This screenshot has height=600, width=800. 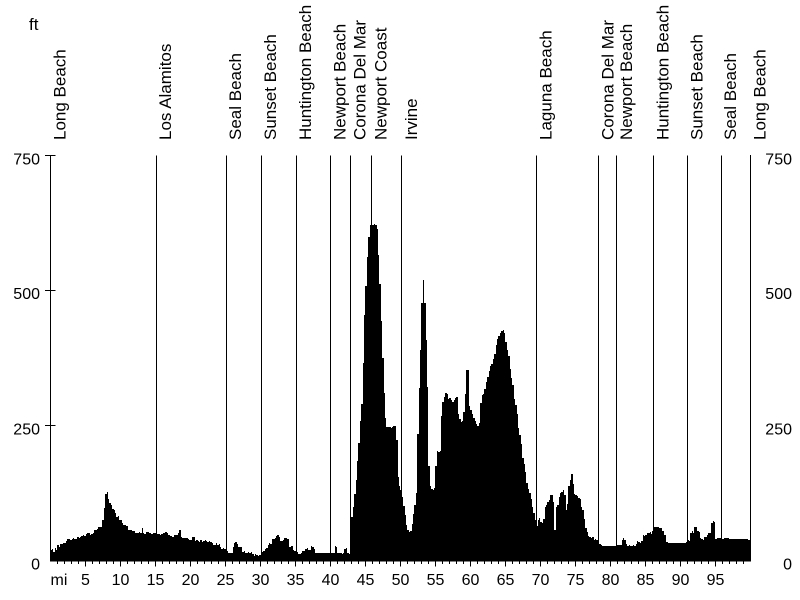 What do you see at coordinates (85, 580) in the screenshot?
I see `svg-text: 5` at bounding box center [85, 580].